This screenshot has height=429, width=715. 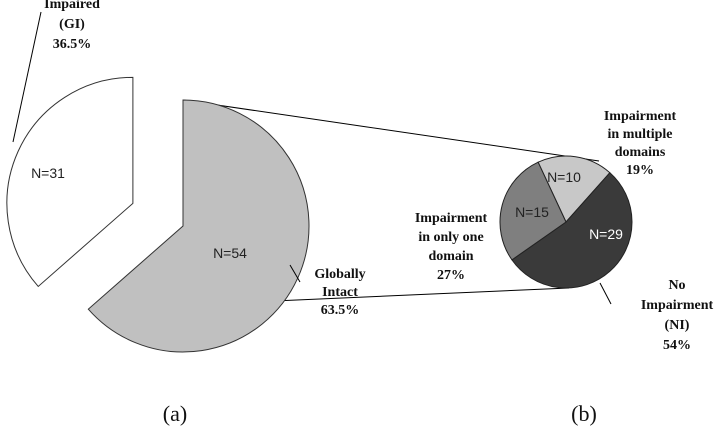 I want to click on category-label-b-1-line: Impairment, so click(x=677, y=305).